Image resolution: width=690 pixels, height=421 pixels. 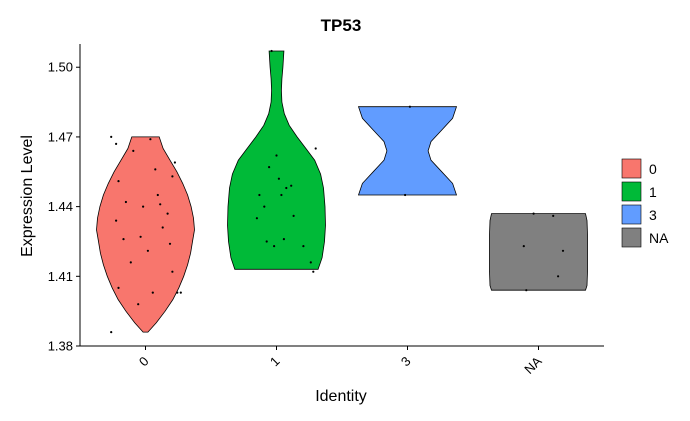 I want to click on y-tick-label: 1.47, so click(x=60, y=136).